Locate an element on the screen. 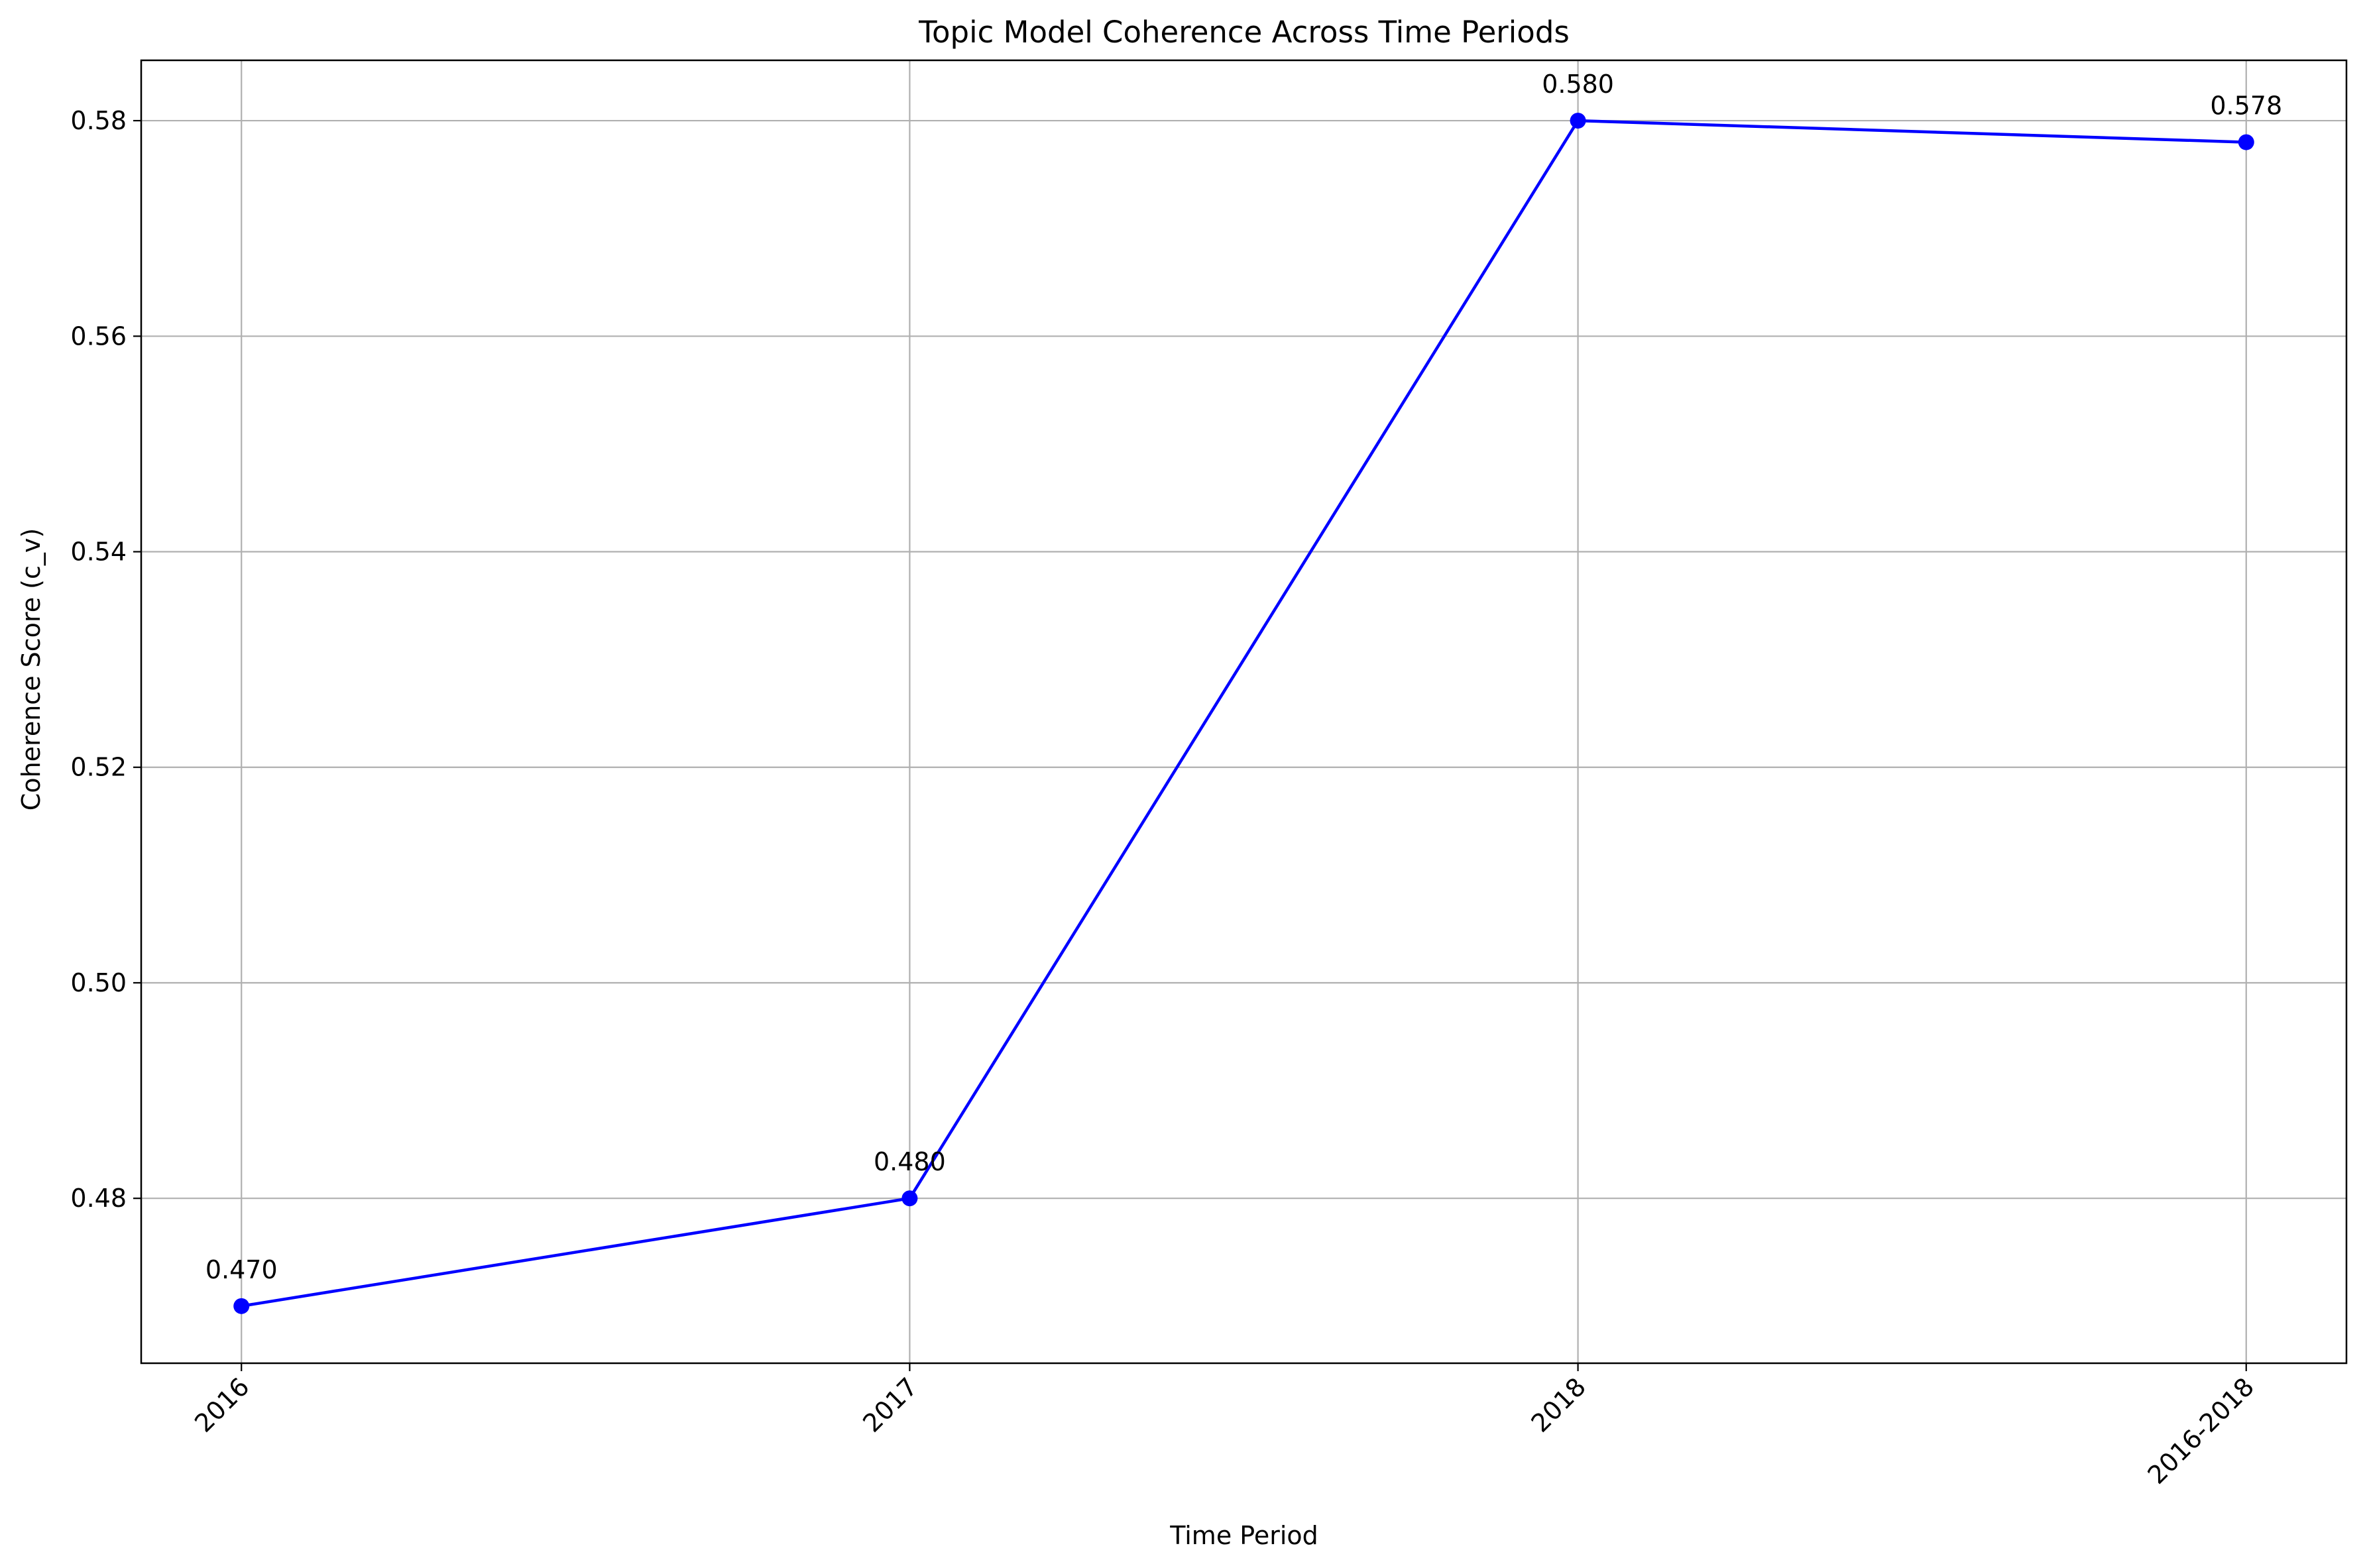 This screenshot has width=2367, height=1568. y-tick-label: 0.54 is located at coordinates (99, 552).